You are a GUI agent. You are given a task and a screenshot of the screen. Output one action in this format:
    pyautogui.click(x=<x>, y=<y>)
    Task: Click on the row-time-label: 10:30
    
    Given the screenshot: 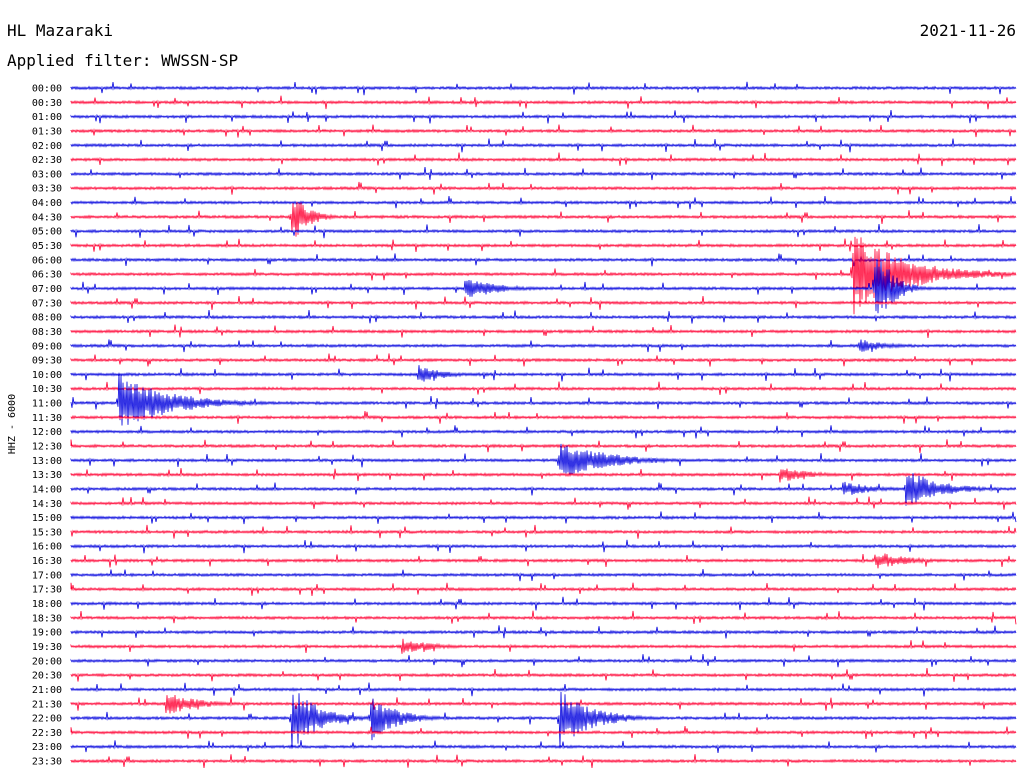 What is the action you would take?
    pyautogui.click(x=47, y=389)
    